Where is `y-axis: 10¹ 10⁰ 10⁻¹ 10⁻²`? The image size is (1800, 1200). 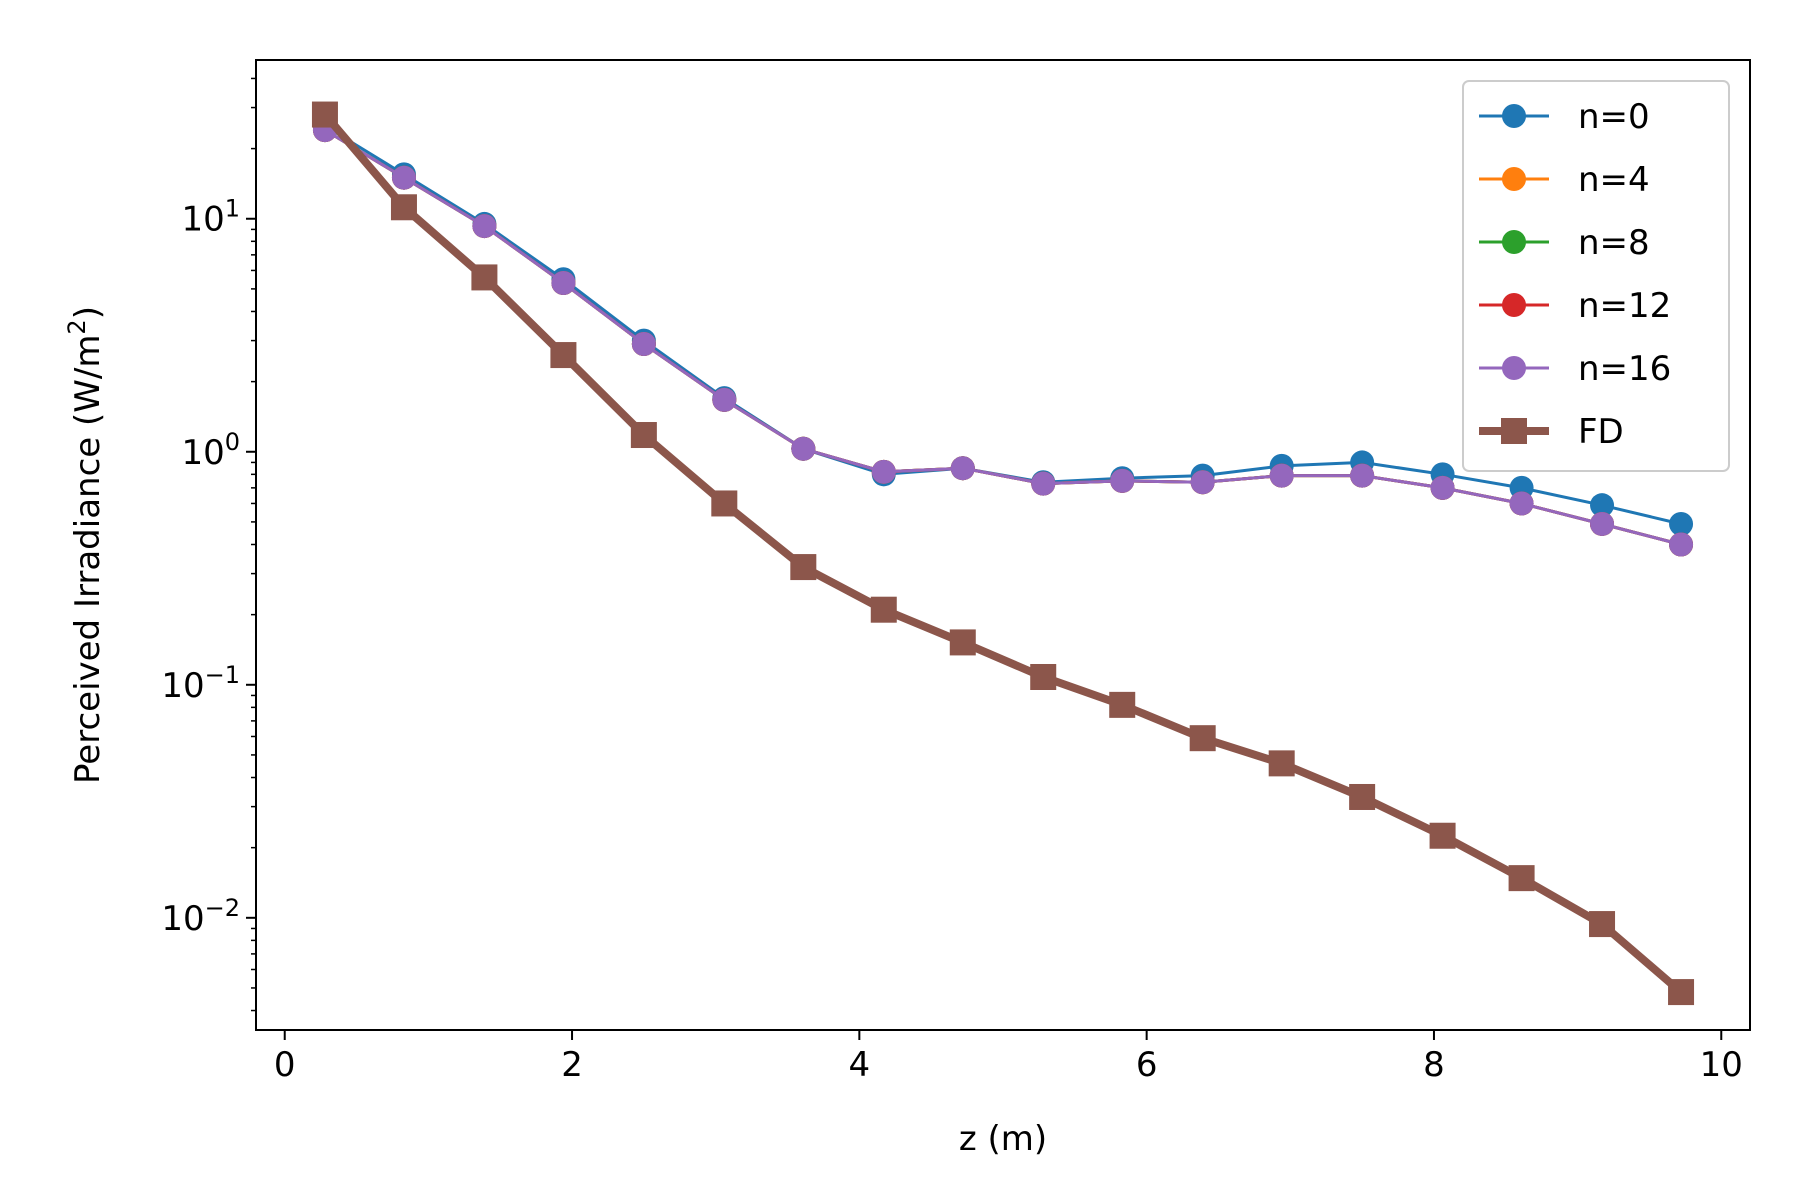 y-axis: 10¹ 10⁰ 10⁻¹ 10⁻² is located at coordinates (208, 544).